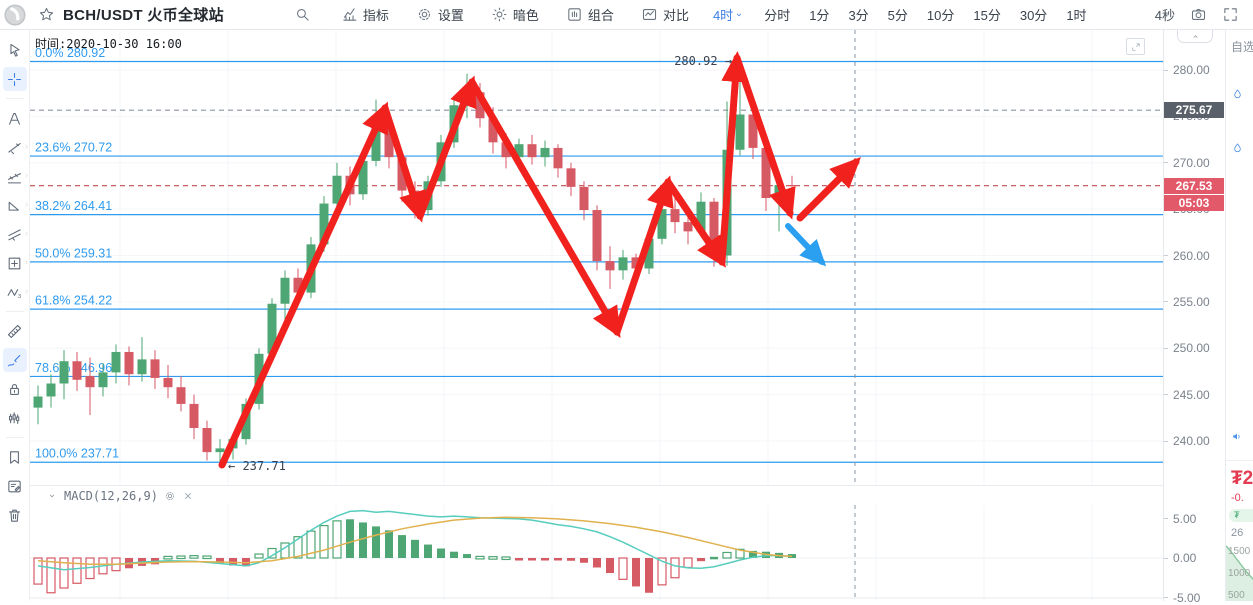 This screenshot has width=1253, height=605. What do you see at coordinates (675, 15) in the screenshot?
I see `menu-label: 对比` at bounding box center [675, 15].